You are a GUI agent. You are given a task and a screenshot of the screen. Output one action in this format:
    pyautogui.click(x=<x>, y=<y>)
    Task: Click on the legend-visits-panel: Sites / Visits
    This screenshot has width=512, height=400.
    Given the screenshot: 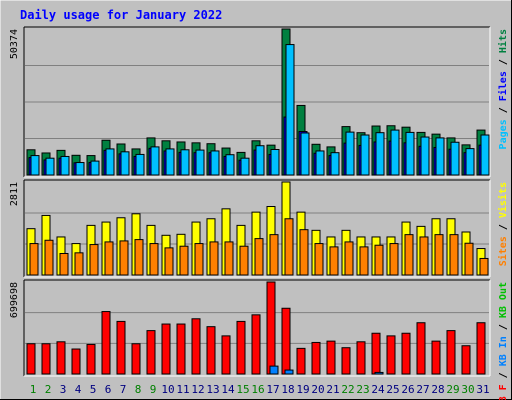 What is the action you would take?
    pyautogui.click(x=503, y=224)
    